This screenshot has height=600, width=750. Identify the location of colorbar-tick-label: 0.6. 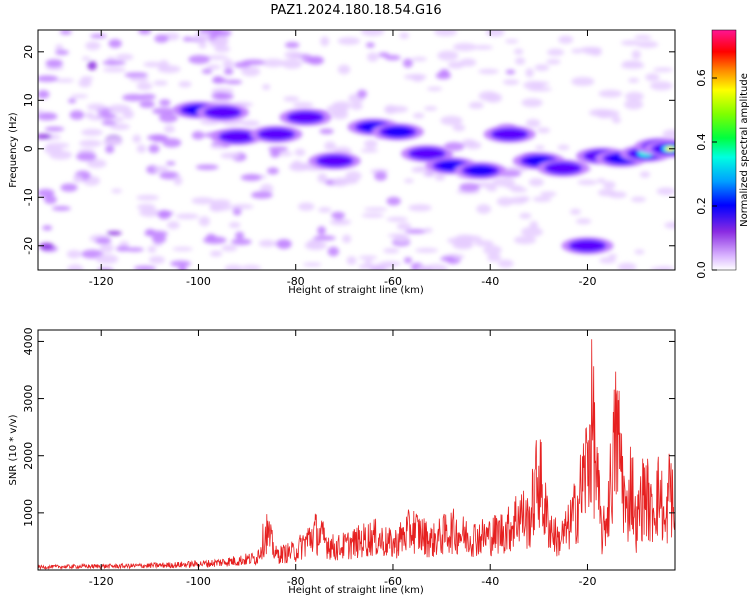
(701, 78).